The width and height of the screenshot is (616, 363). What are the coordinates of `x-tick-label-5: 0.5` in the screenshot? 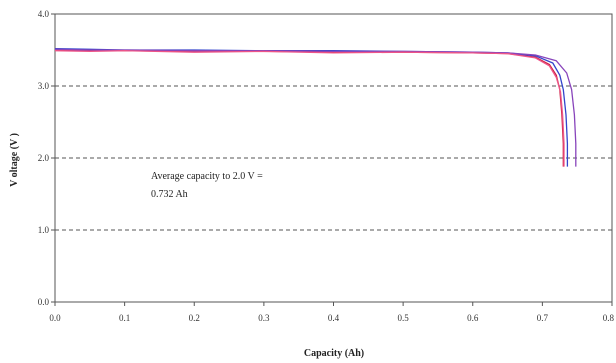 It's located at (404, 318).